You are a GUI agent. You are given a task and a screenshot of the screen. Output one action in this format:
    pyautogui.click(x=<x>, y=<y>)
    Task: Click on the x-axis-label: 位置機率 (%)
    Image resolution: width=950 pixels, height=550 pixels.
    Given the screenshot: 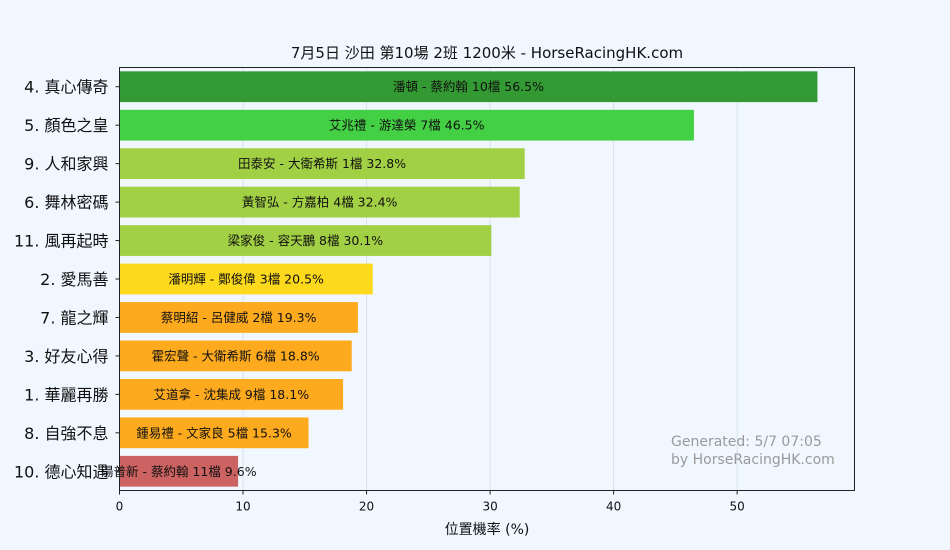 What is the action you would take?
    pyautogui.click(x=487, y=529)
    